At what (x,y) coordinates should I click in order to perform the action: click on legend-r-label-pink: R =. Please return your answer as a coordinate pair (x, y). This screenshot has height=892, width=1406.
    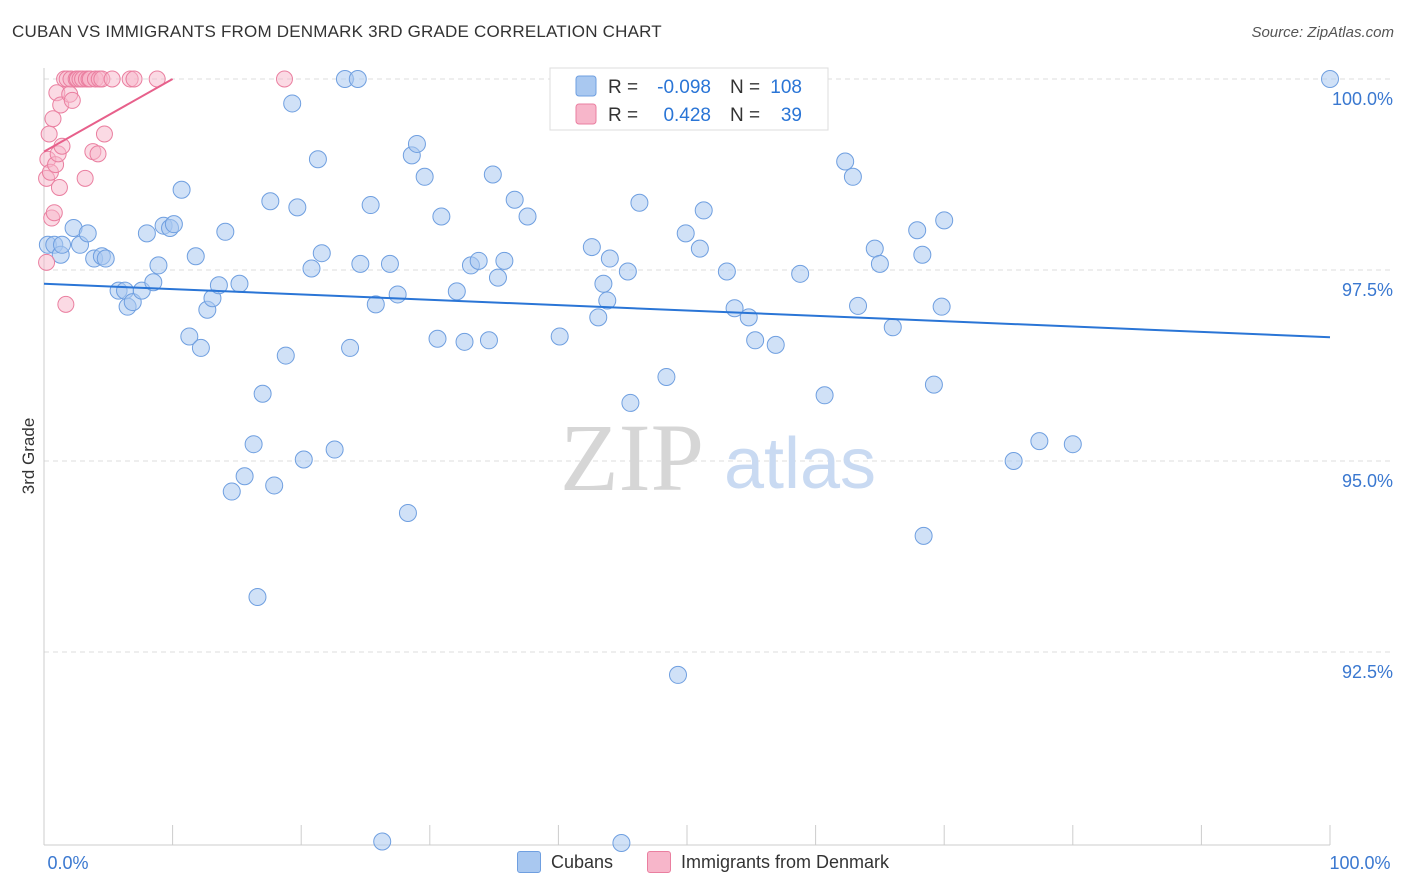
    Looking at the image, I should click on (623, 115).